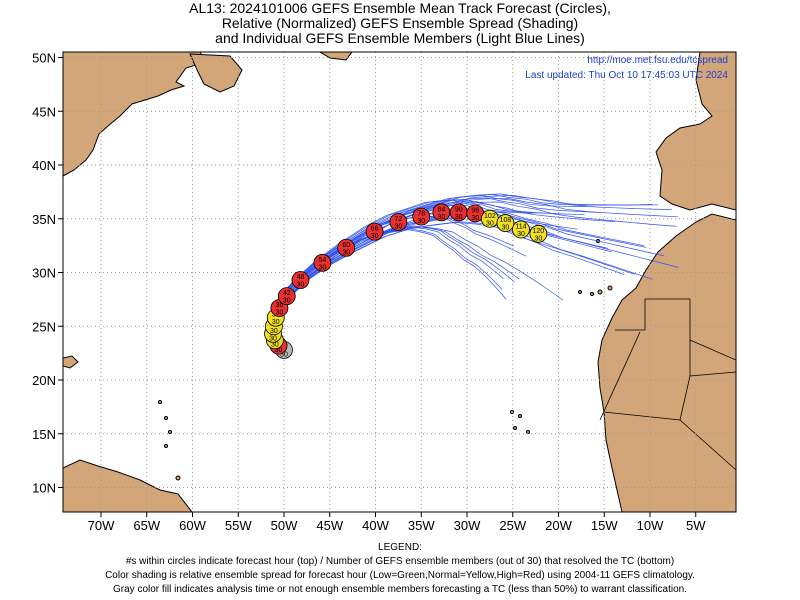 Image resolution: width=800 pixels, height=600 pixels. What do you see at coordinates (284, 525) in the screenshot?
I see `longitude-label: 50W` at bounding box center [284, 525].